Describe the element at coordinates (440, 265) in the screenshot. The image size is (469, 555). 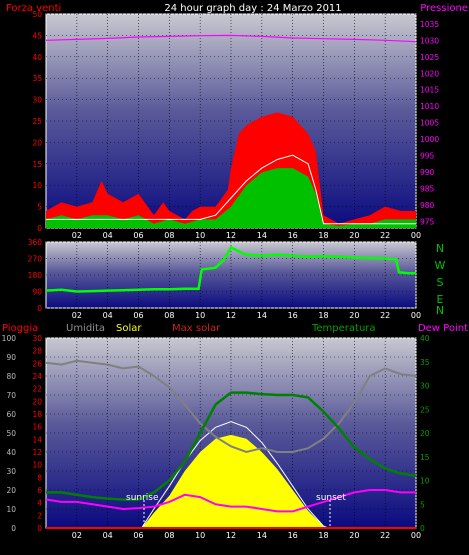
I see `compass-w: W` at that location.